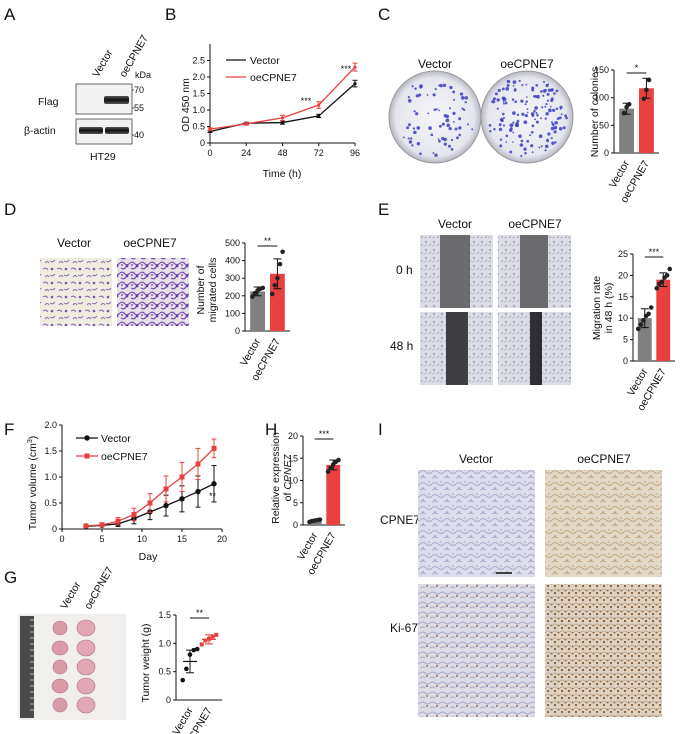  Describe the element at coordinates (232, 313) in the screenshot. I see `panelD-ytick-label: 100` at that location.